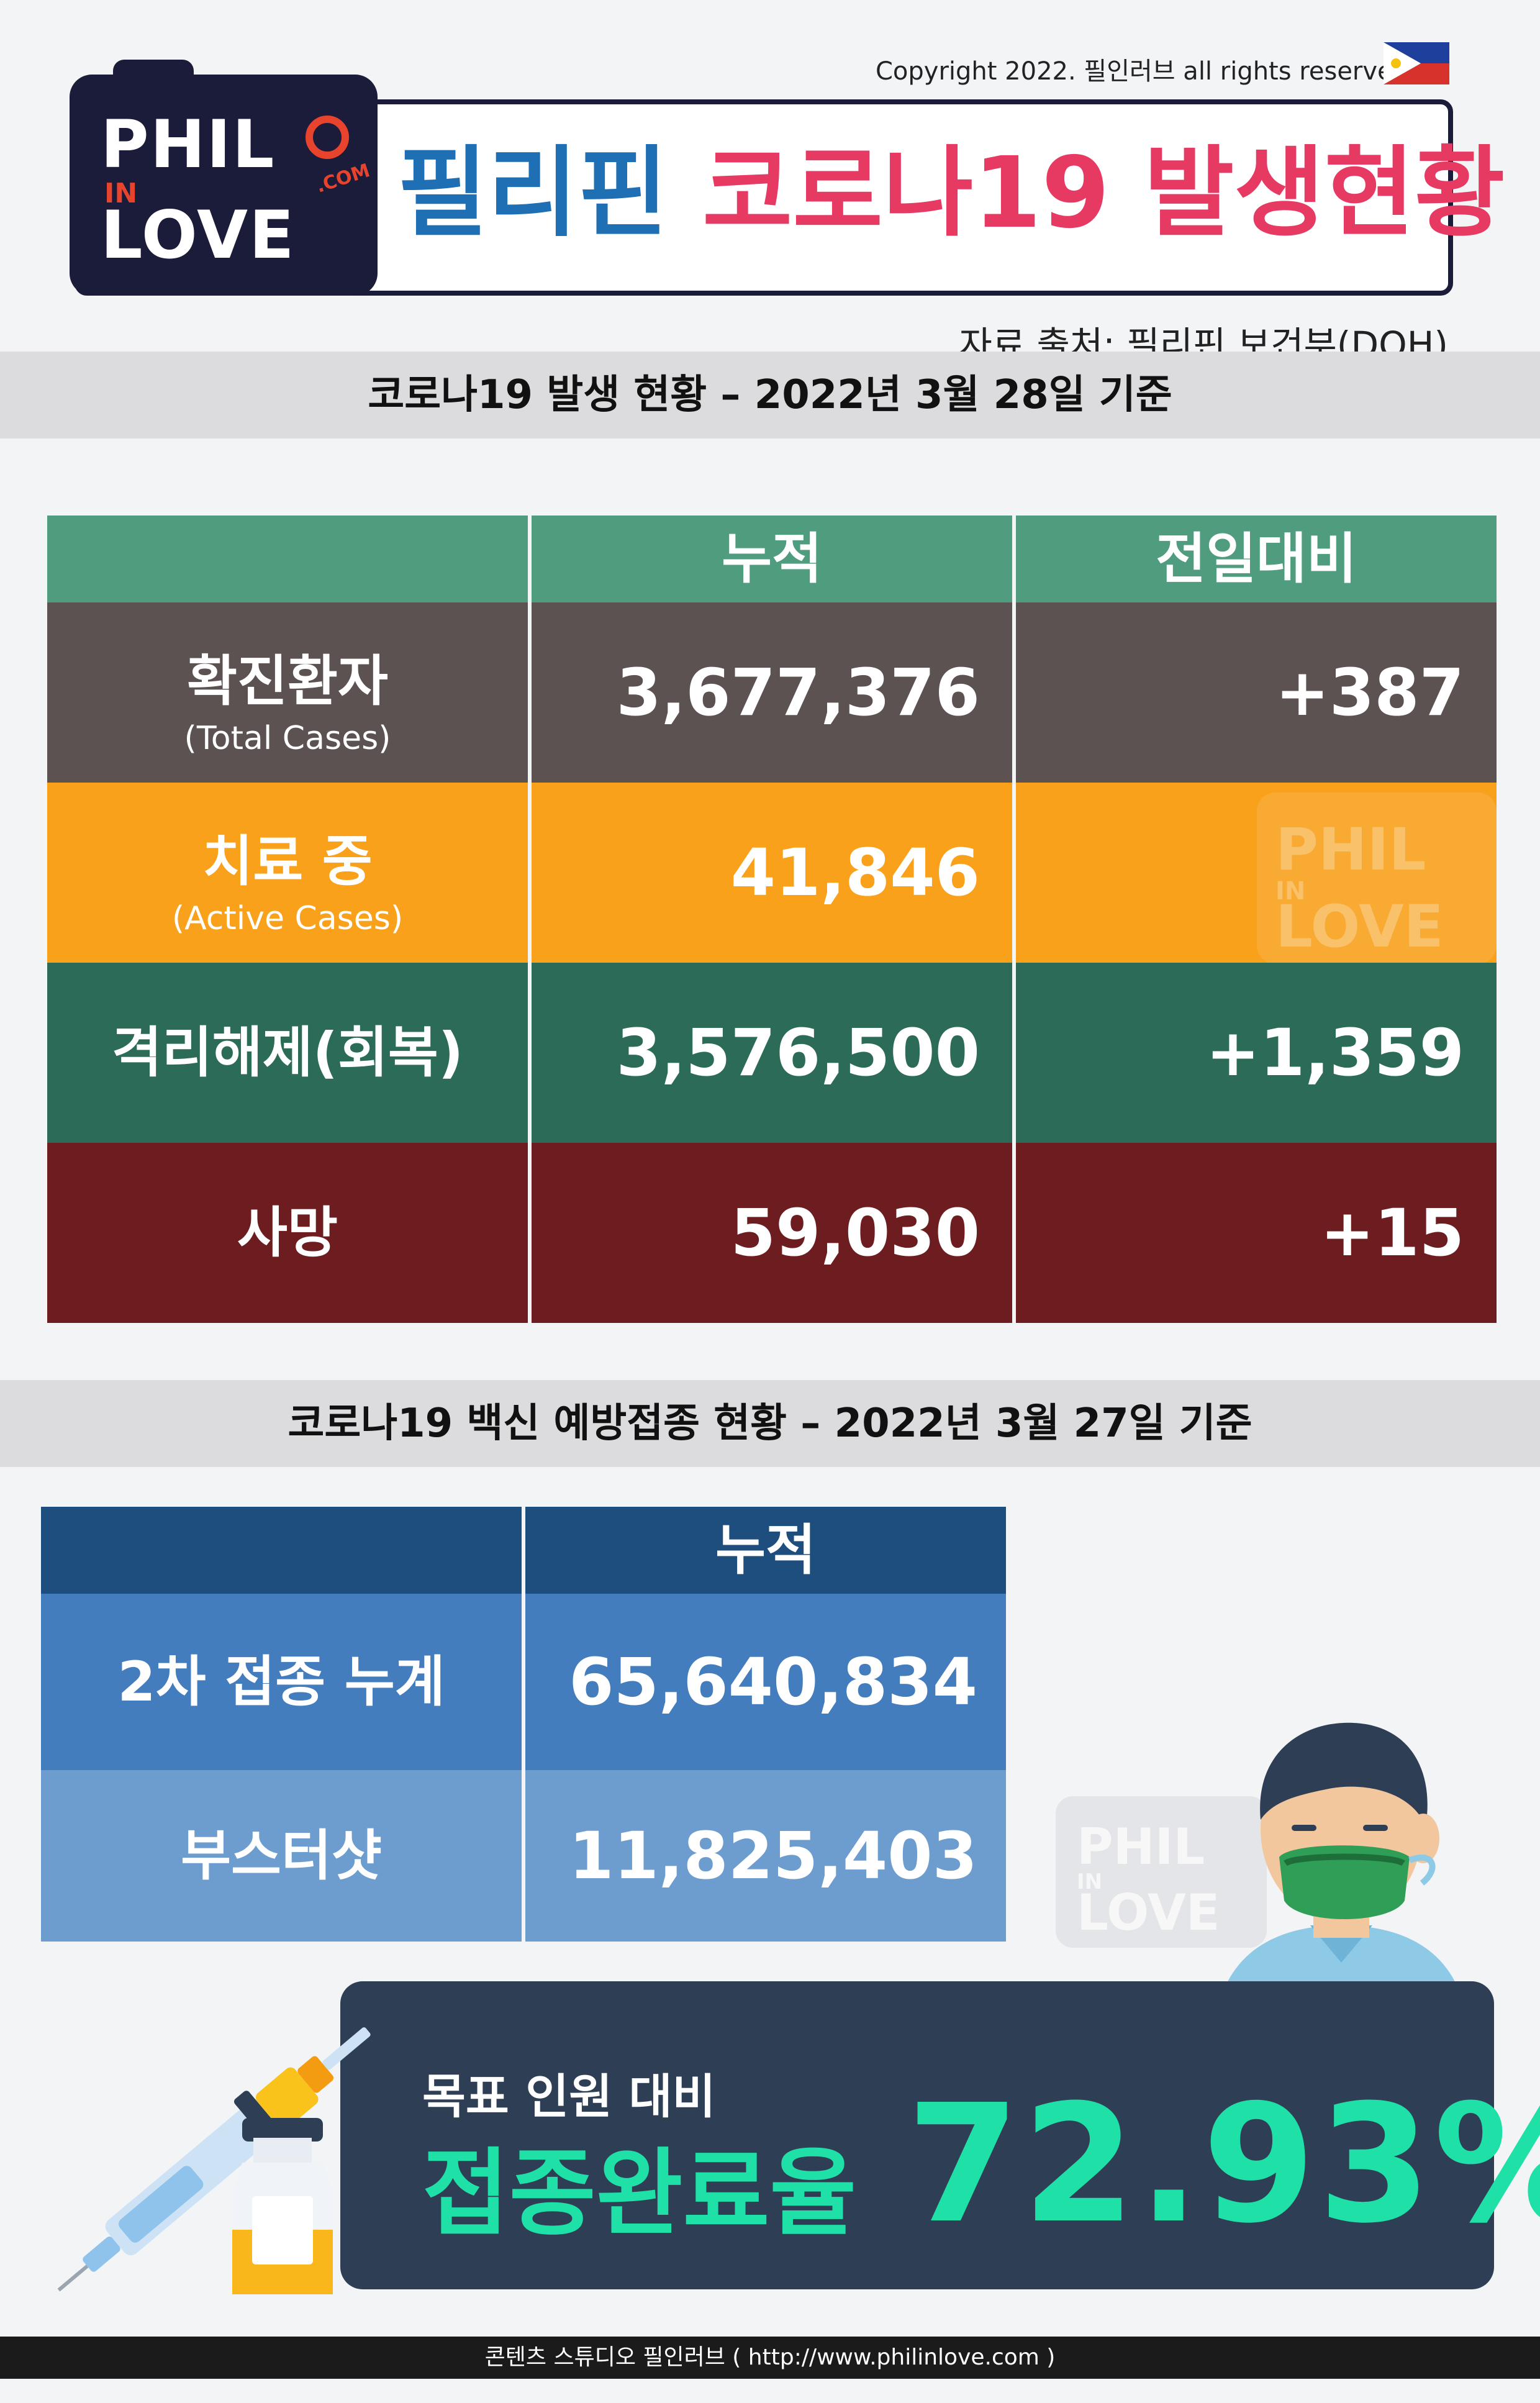  I want to click on value-active: 41,846, so click(772, 873).